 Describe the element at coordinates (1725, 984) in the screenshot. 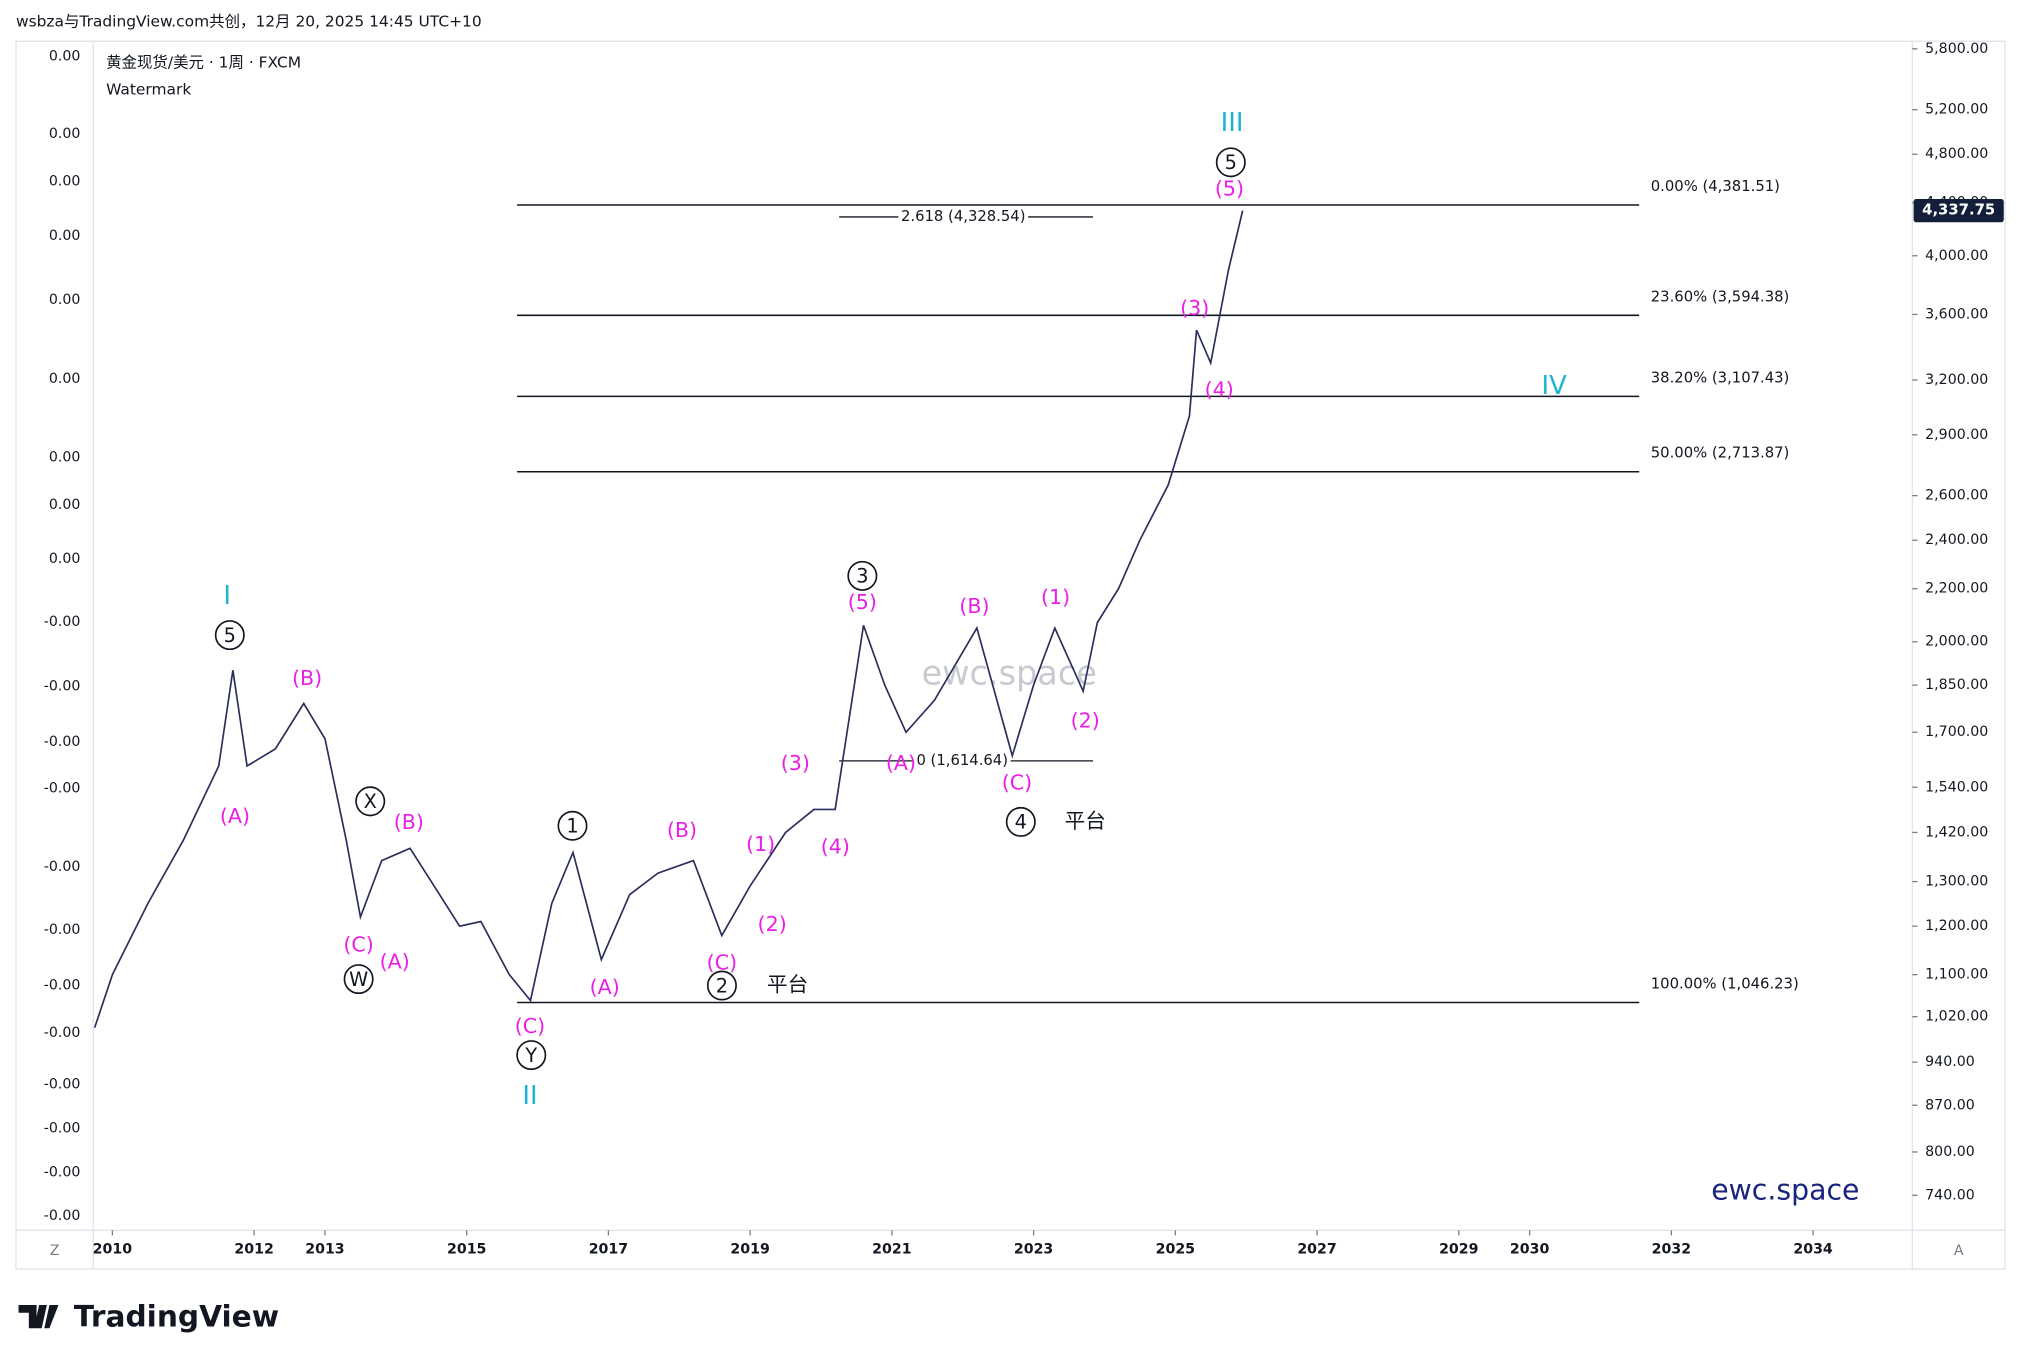

I see `fib-label: 100.00% (1,046.23)` at that location.